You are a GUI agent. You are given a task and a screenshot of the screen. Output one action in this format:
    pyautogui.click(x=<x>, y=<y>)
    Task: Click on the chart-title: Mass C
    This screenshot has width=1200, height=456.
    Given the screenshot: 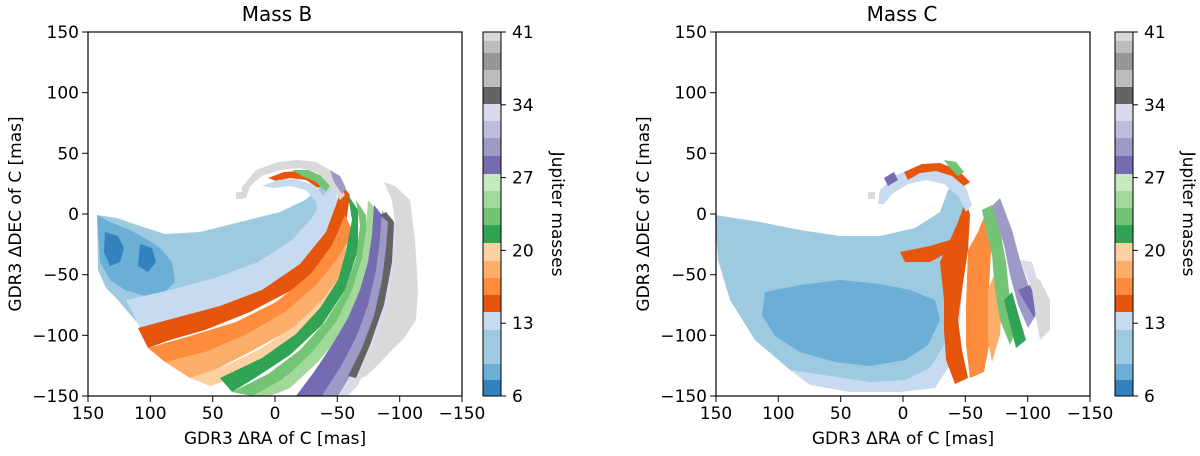 What is the action you would take?
    pyautogui.click(x=902, y=14)
    